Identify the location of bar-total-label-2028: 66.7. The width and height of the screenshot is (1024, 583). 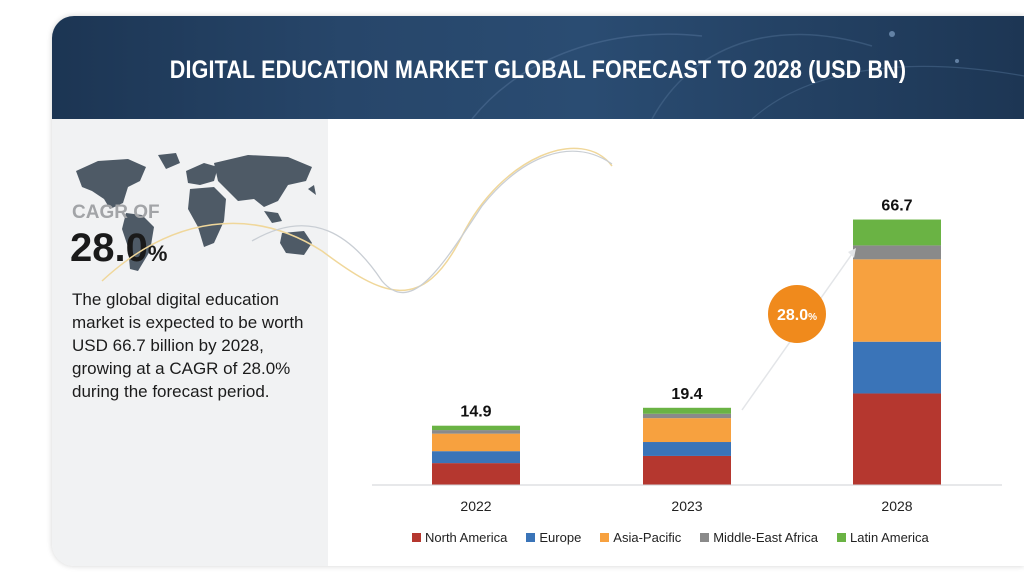
(896, 206).